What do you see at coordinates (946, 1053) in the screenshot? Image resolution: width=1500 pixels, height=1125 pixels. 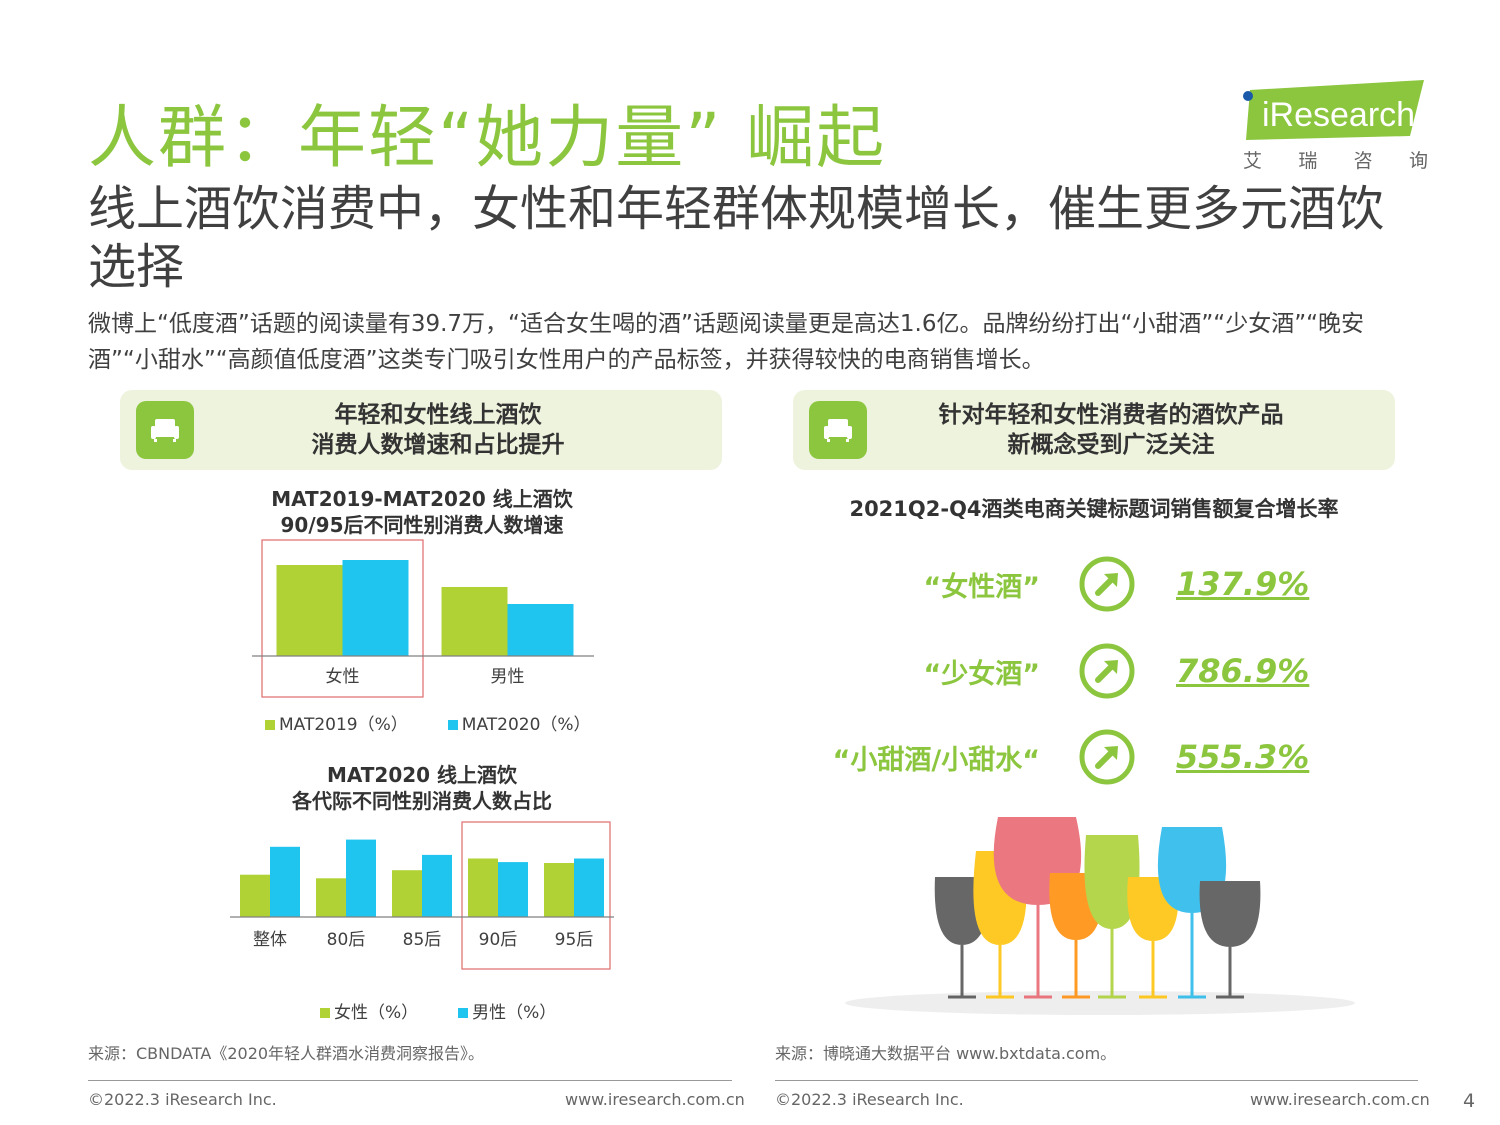 I see `source-right: 来源：博晓通大数据平台 www.bxtdata.com。` at bounding box center [946, 1053].